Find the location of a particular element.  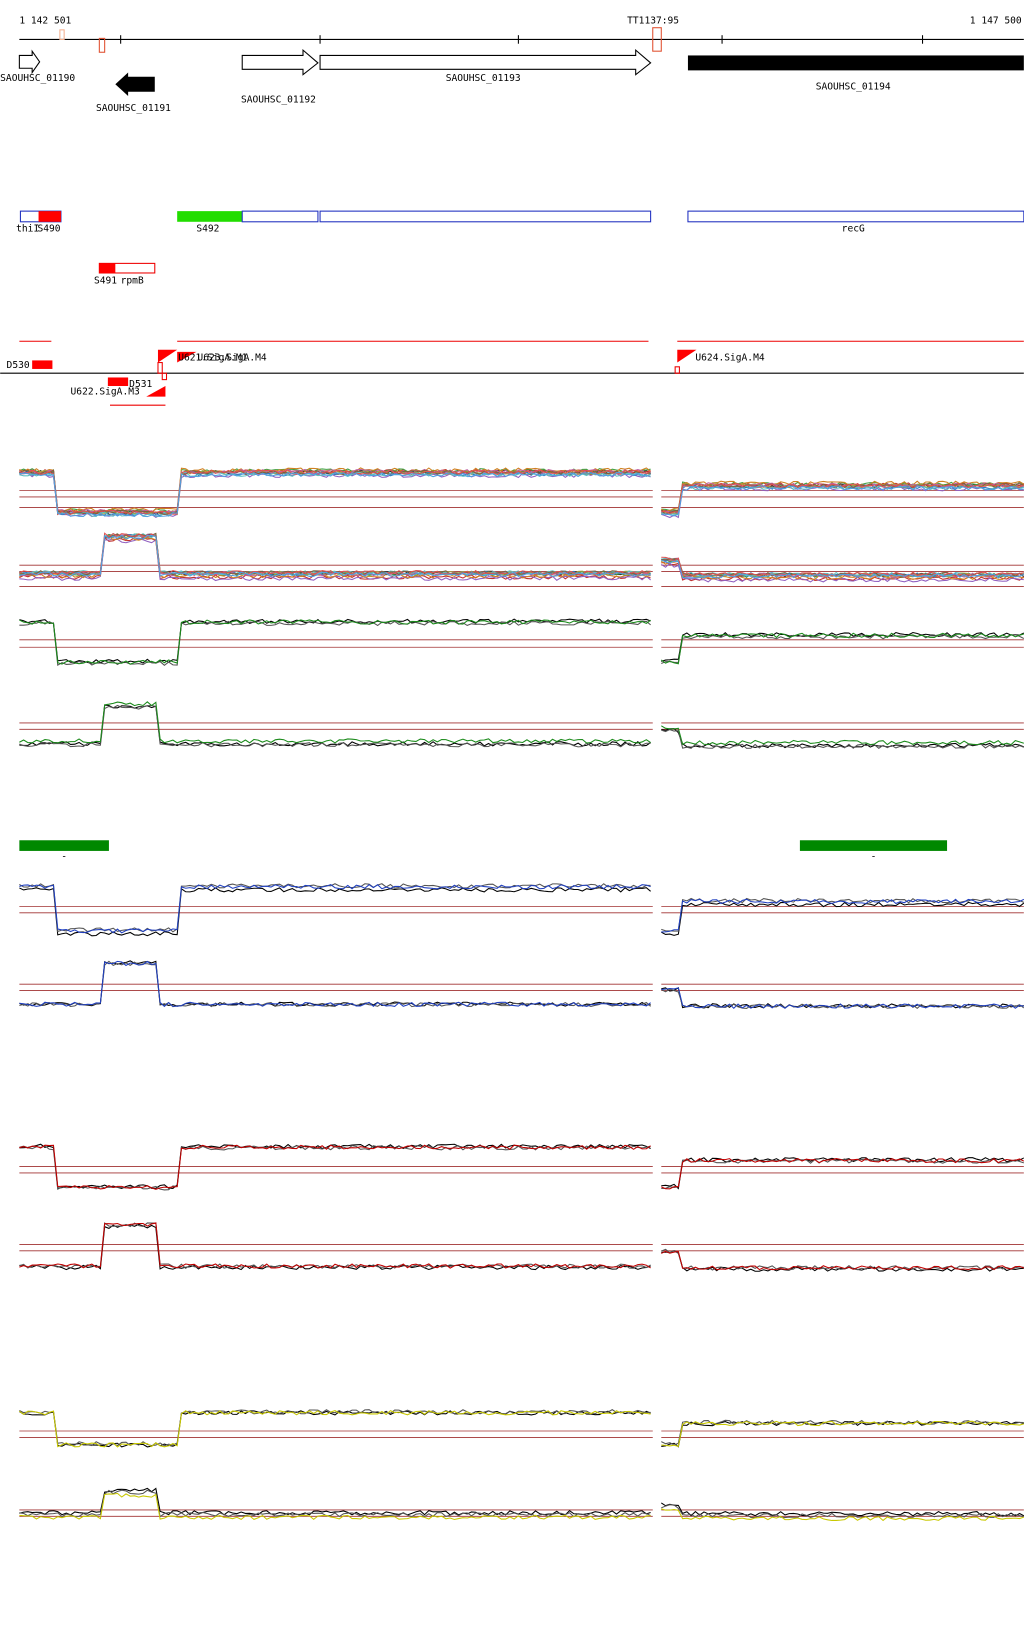

regions: - - is located at coordinates (483, 851).